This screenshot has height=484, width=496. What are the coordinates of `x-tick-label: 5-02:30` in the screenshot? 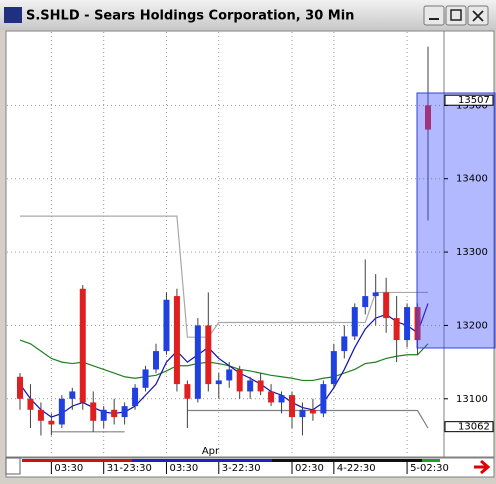 It's located at (429, 468).